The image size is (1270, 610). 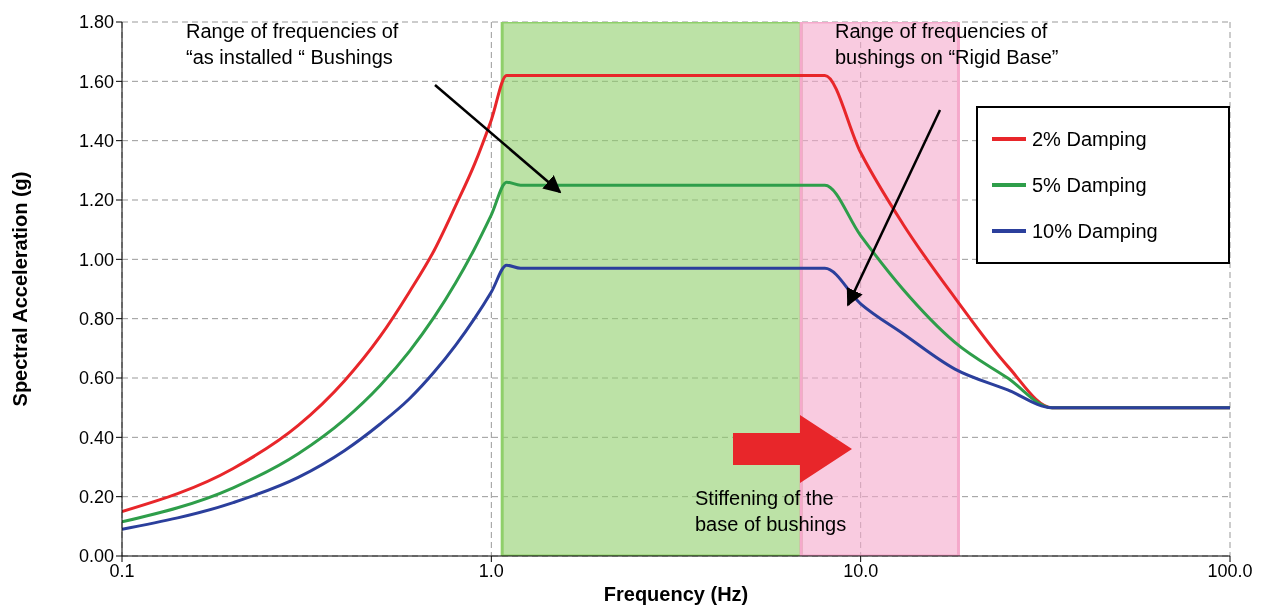 What do you see at coordinates (491, 570) in the screenshot?
I see `x-tick-label: 1.0` at bounding box center [491, 570].